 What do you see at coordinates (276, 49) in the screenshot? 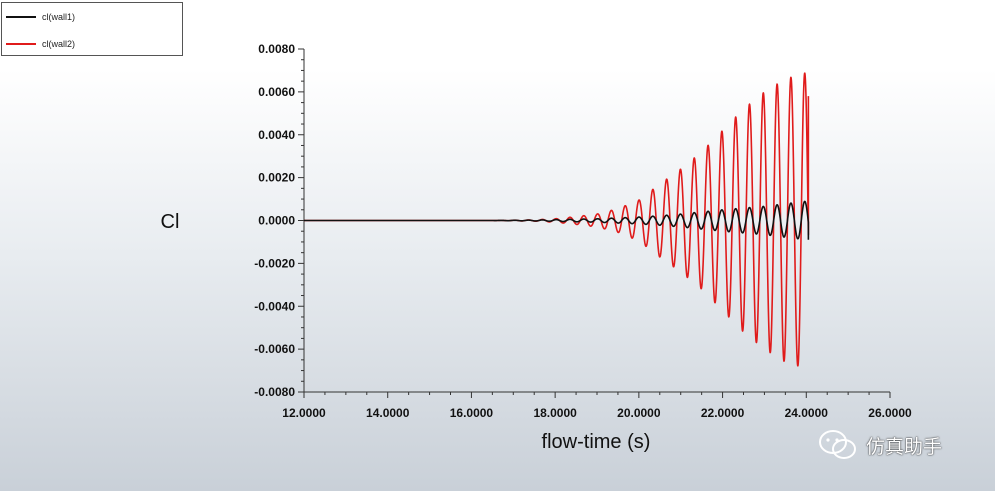
I see `y-tick-label: 0.0080` at bounding box center [276, 49].